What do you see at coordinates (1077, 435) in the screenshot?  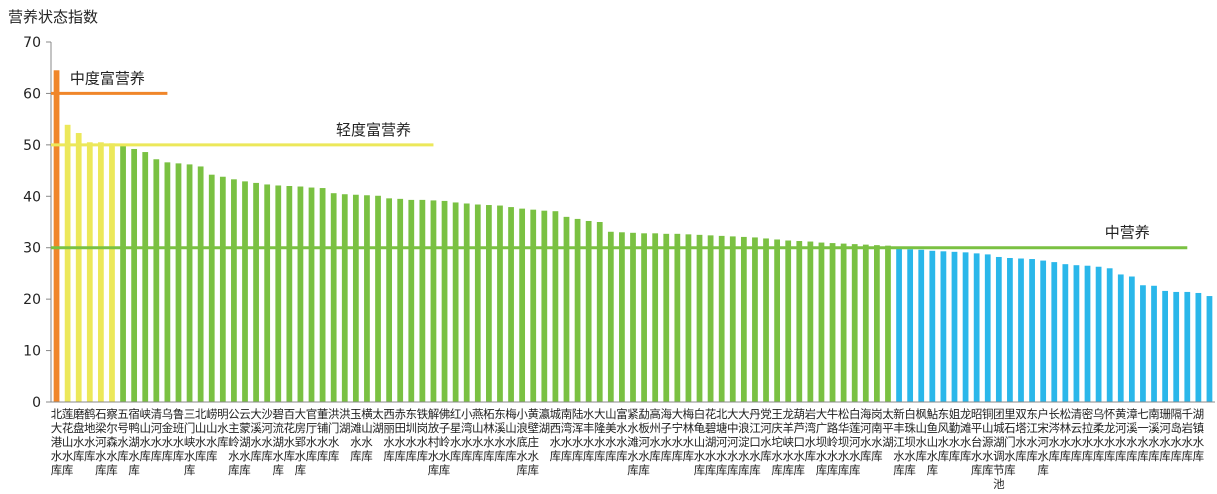 I see `x-tick-label: 清云水库` at bounding box center [1077, 435].